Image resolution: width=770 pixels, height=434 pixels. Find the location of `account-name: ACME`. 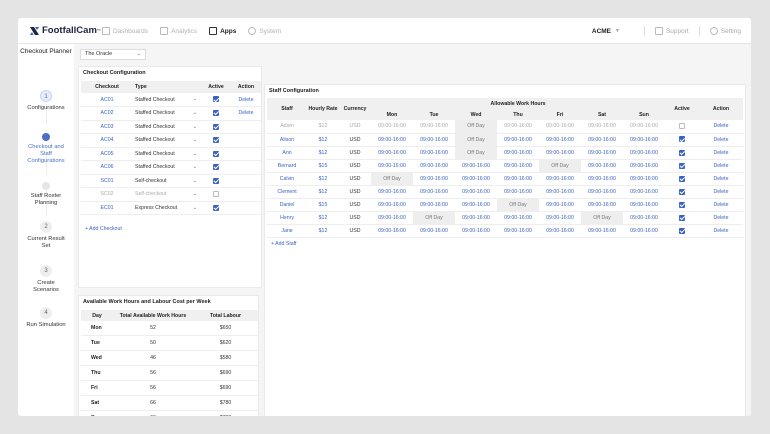

account-name: ACME is located at coordinates (601, 31).